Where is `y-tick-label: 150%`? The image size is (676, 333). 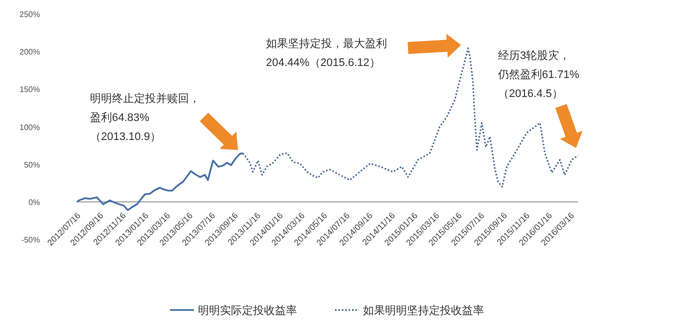 y-tick-label: 150% is located at coordinates (30, 89).